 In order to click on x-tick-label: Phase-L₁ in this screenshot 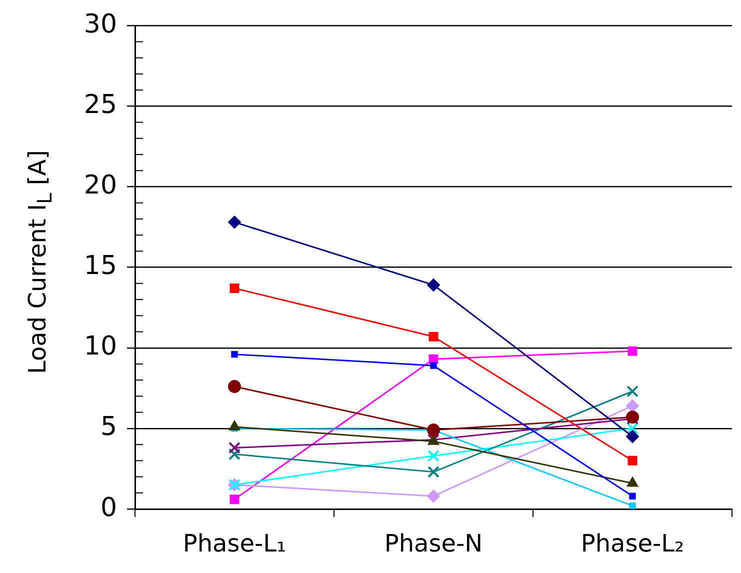, I will do `click(234, 544)`.